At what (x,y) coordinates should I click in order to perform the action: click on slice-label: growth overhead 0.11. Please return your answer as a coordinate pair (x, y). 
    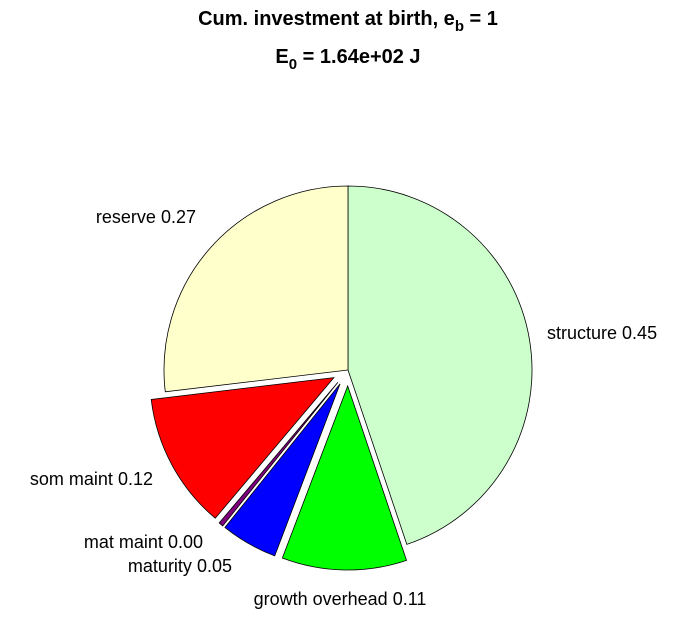
    Looking at the image, I should click on (340, 599).